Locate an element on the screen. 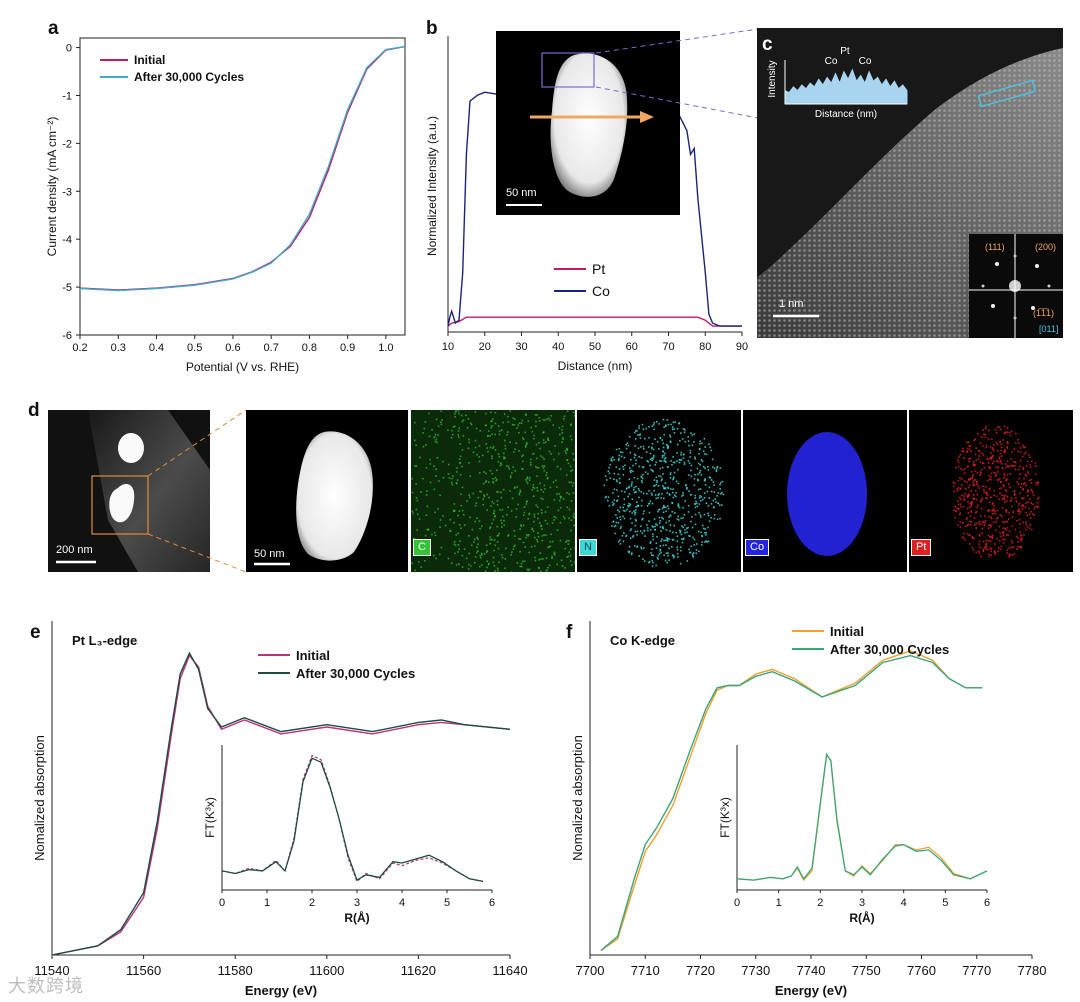  plot-frame-a is located at coordinates (242, 186).